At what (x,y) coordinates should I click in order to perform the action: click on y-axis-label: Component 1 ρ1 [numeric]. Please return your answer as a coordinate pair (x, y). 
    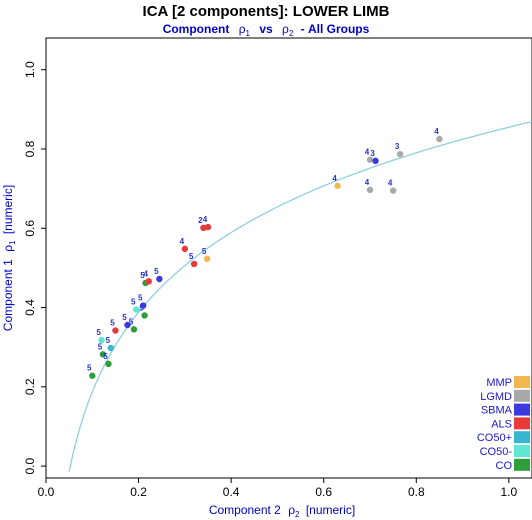
    Looking at the image, I should click on (9, 258).